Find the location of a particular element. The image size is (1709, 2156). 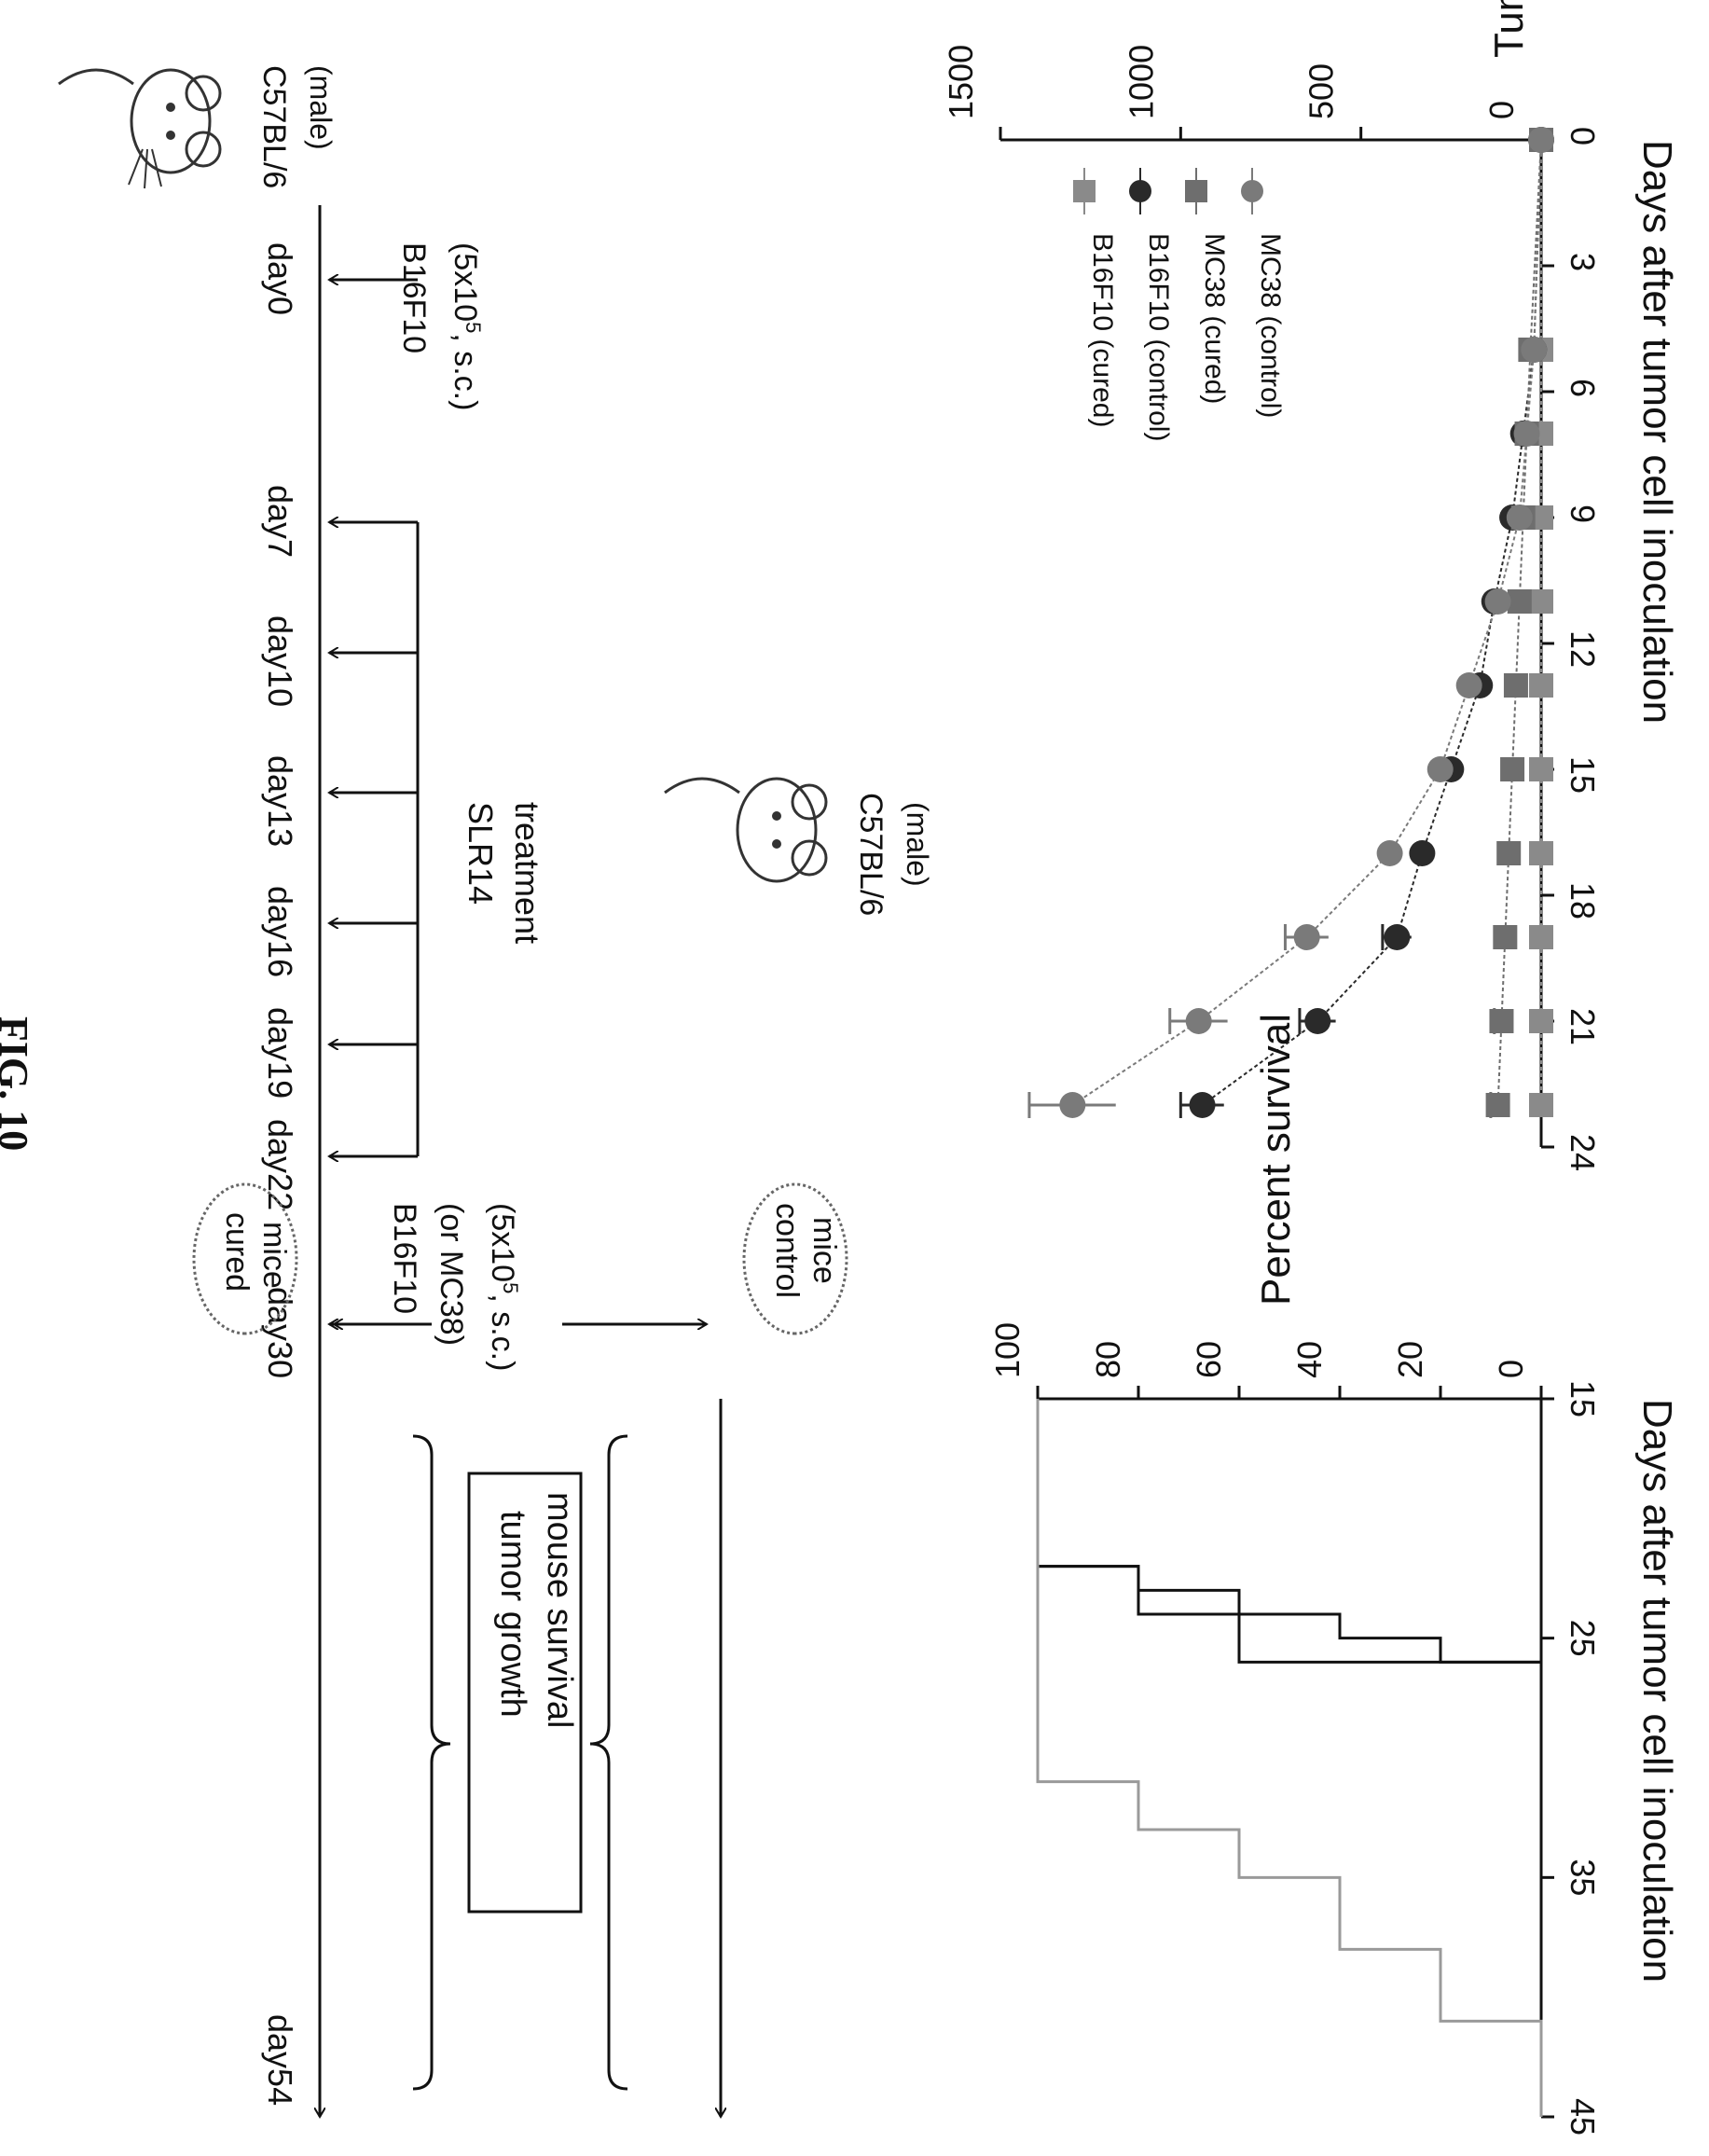

treatment-line2: treatment is located at coordinates (527, 873).